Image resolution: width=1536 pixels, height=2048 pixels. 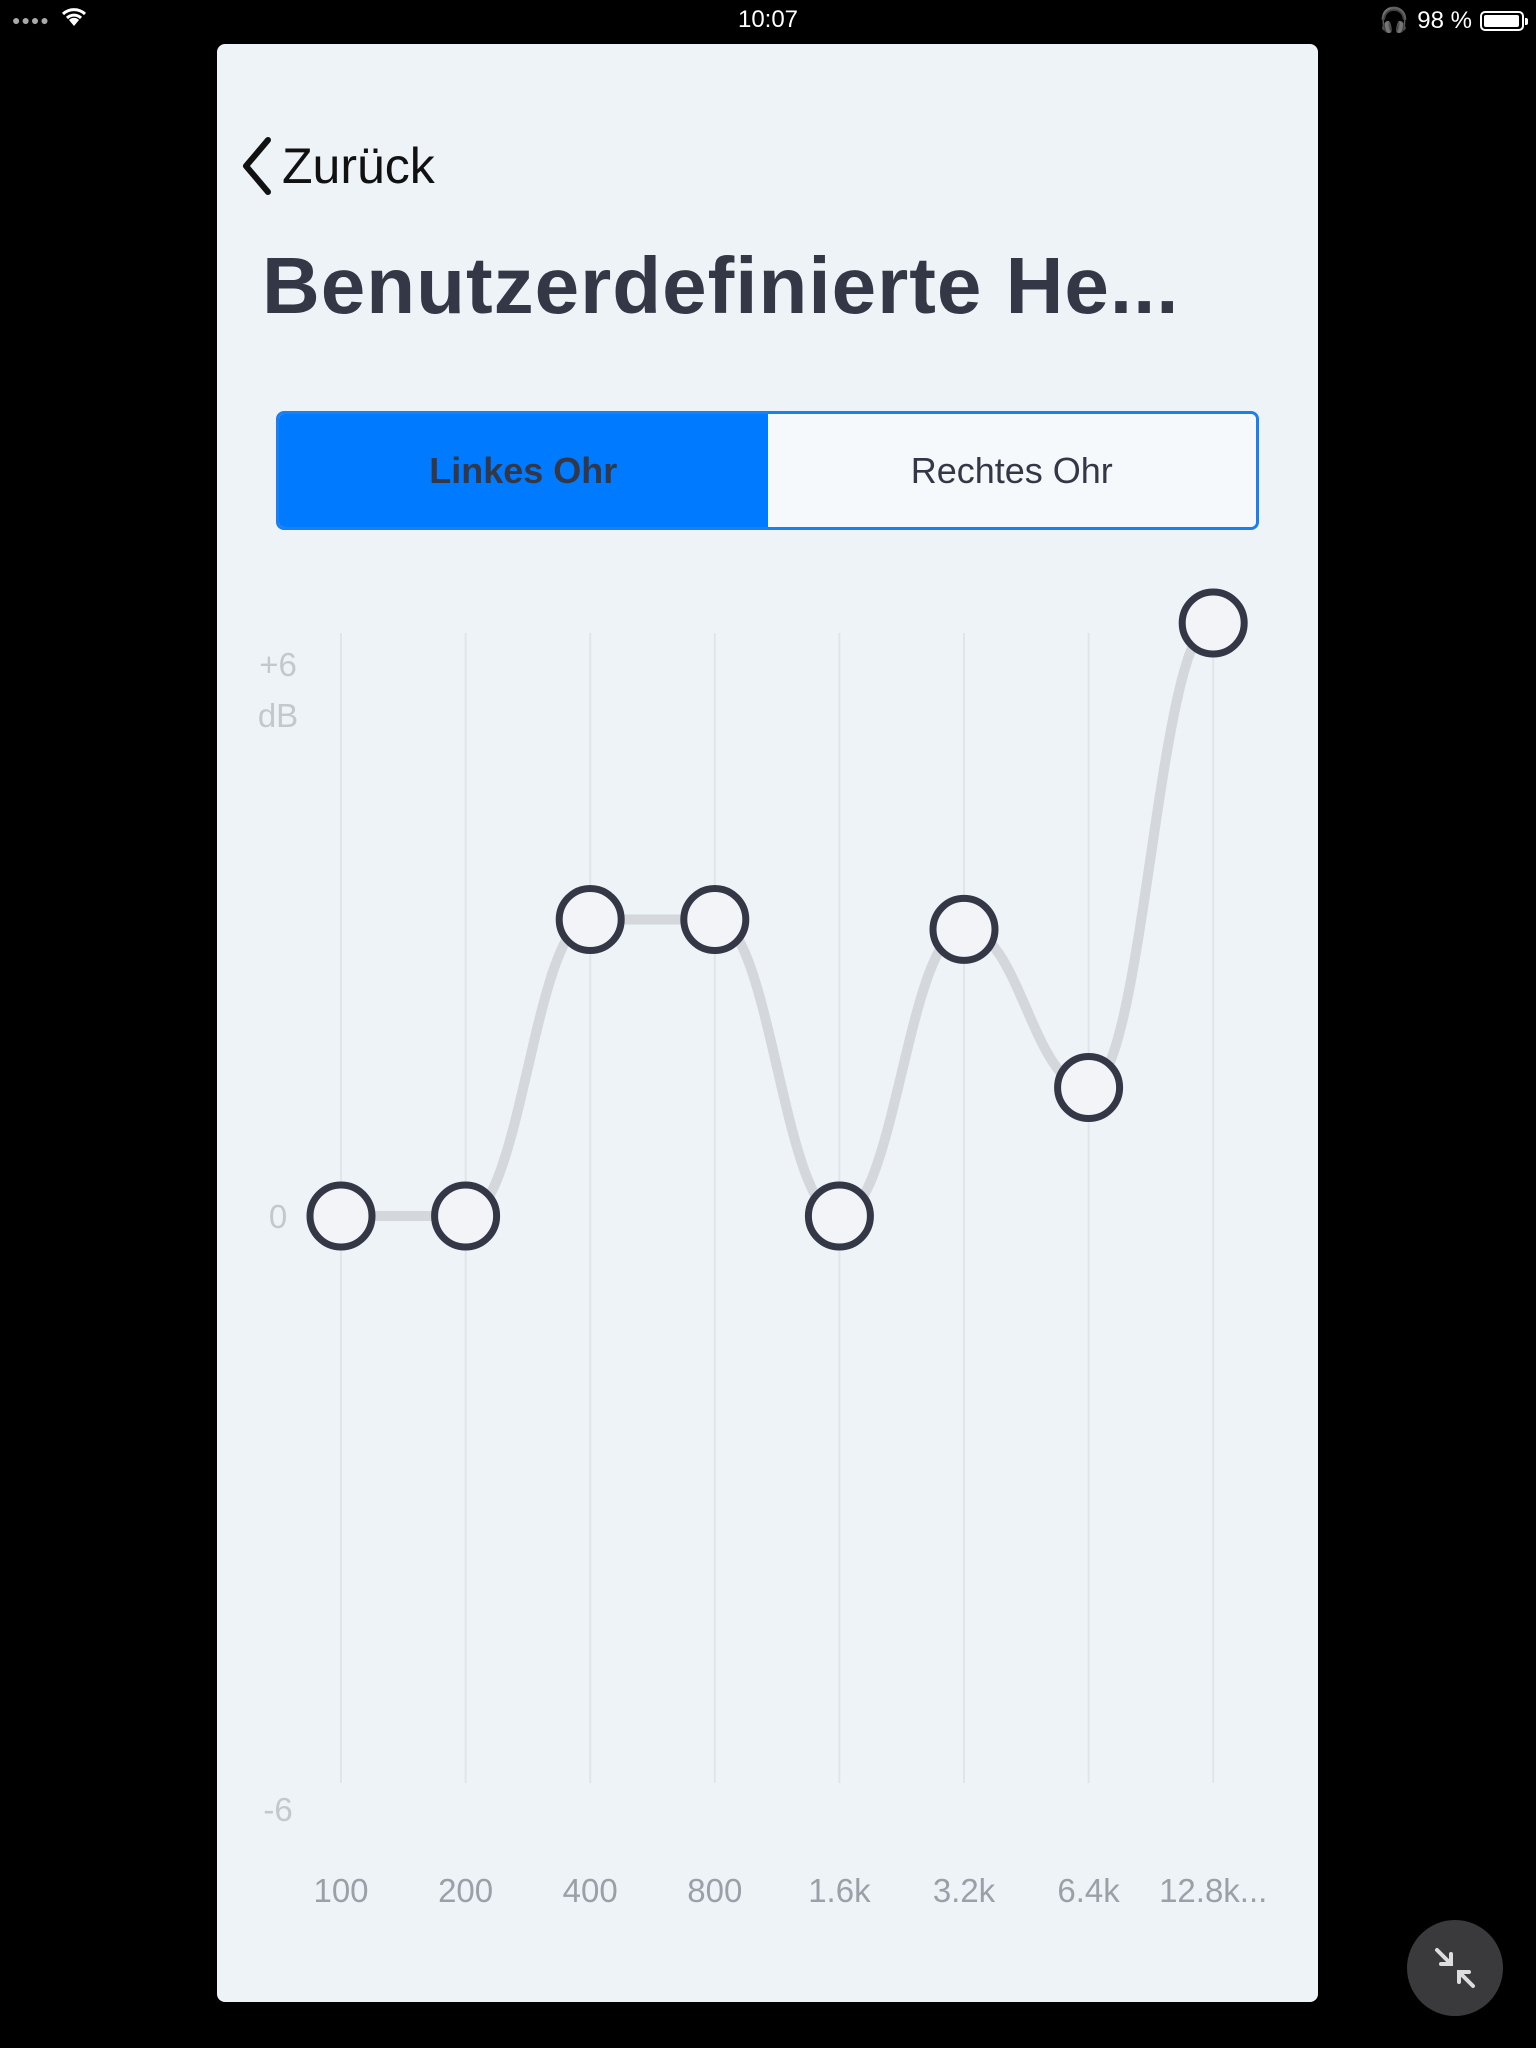 What do you see at coordinates (277, 1809) in the screenshot?
I see `y-label-bottom: -6` at bounding box center [277, 1809].